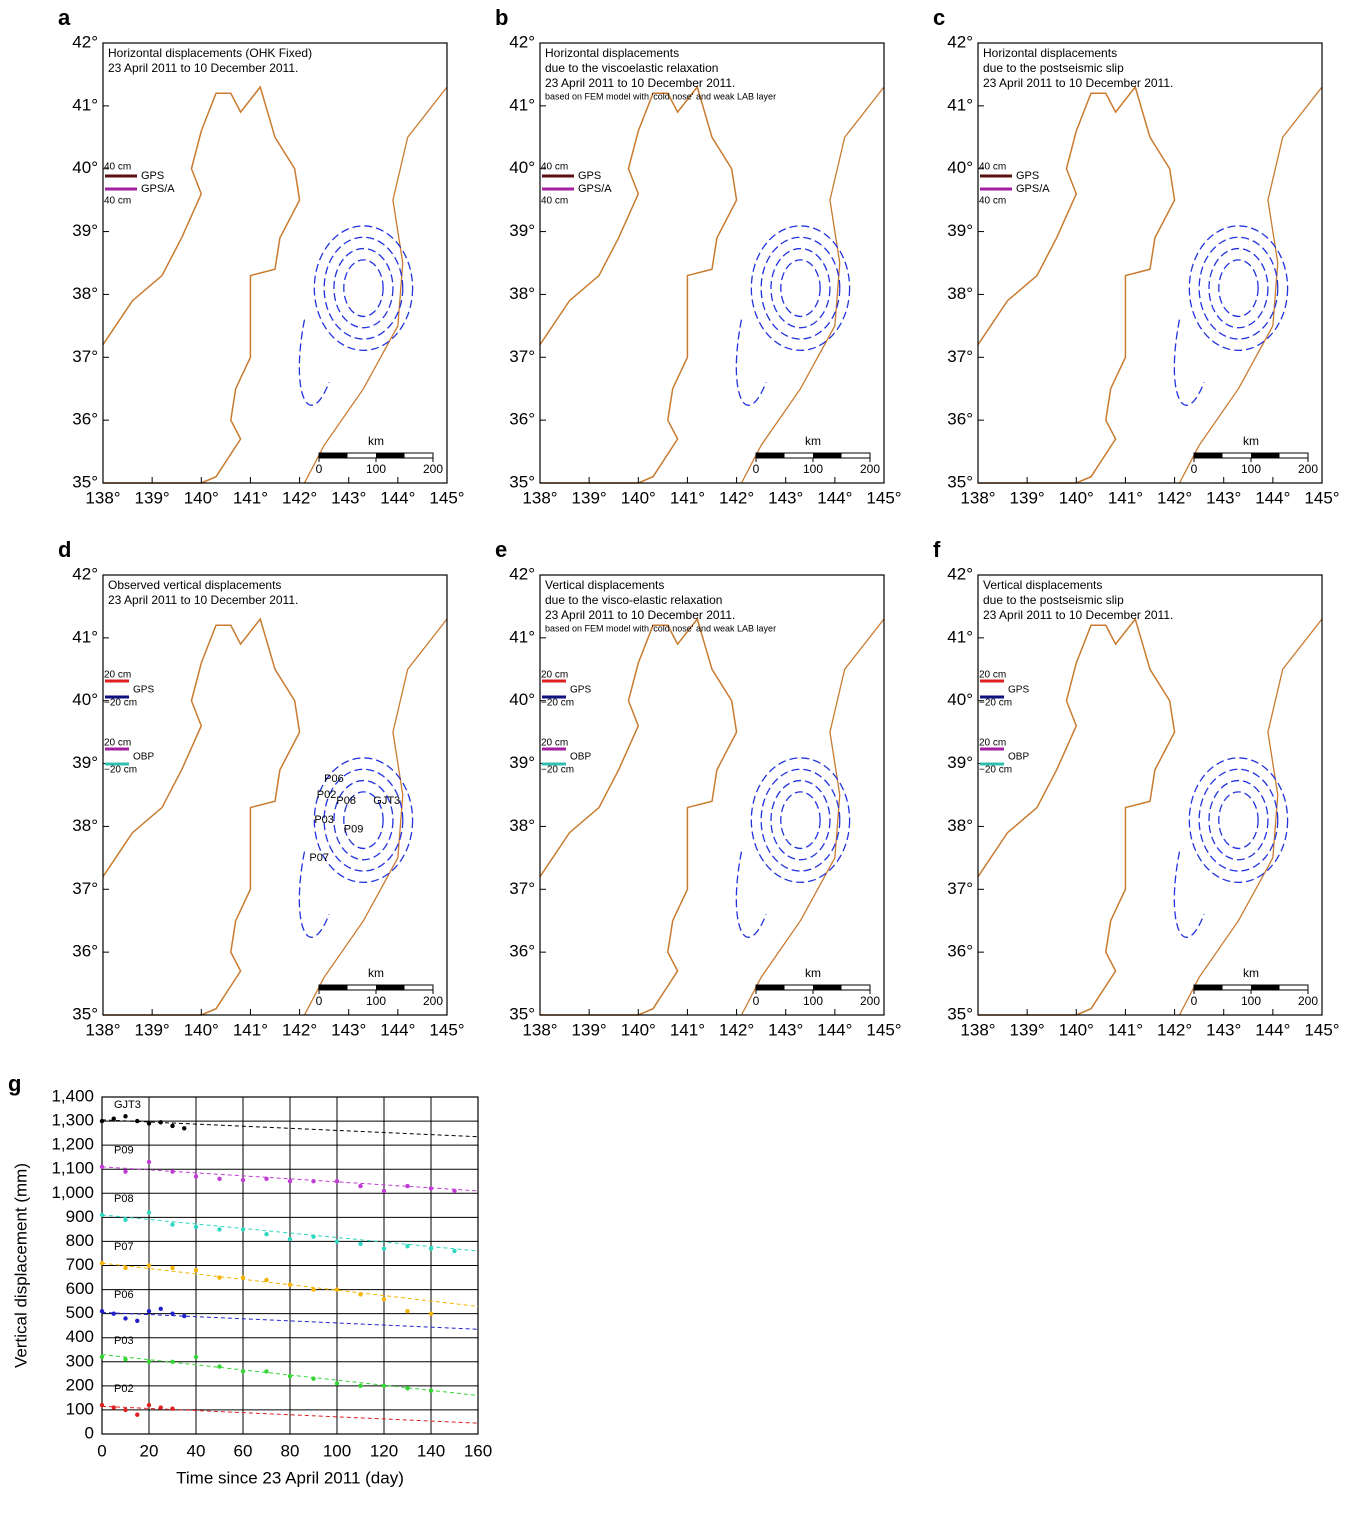 The height and width of the screenshot is (1530, 1352). What do you see at coordinates (80, 1288) in the screenshot?
I see `y-tick-label: 600` at bounding box center [80, 1288].